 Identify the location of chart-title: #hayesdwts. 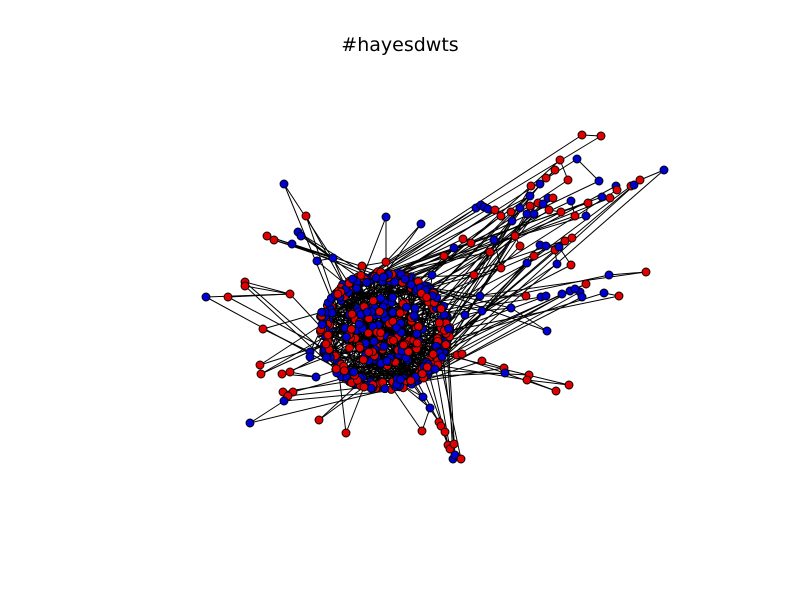
(400, 45).